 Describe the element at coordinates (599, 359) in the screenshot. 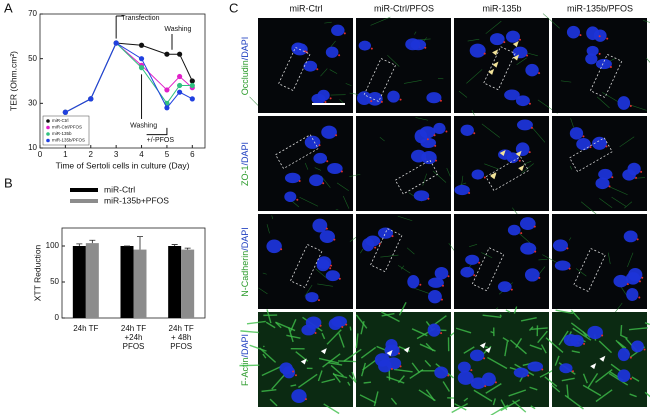

I see `micrograph-bg` at that location.